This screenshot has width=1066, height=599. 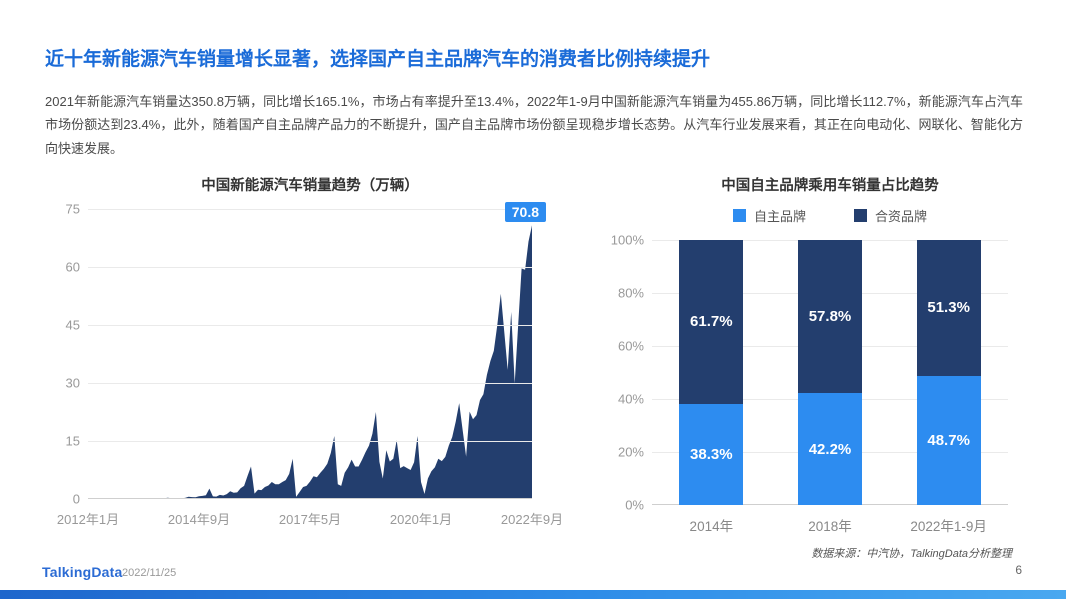 What do you see at coordinates (533, 594) in the screenshot?
I see `footer-accent-bar` at bounding box center [533, 594].